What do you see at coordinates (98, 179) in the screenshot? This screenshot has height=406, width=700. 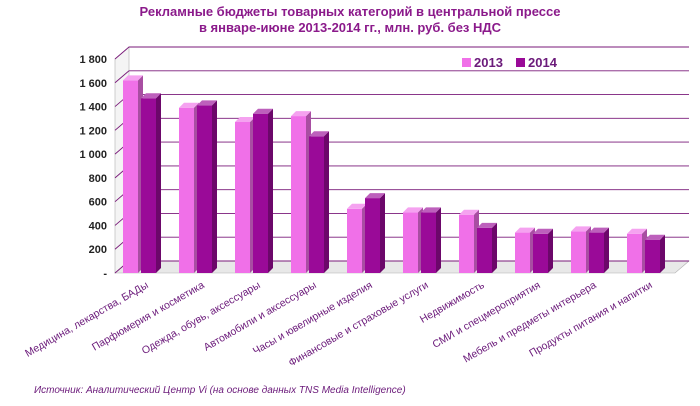 I see `y-tick-label: 800` at bounding box center [98, 179].